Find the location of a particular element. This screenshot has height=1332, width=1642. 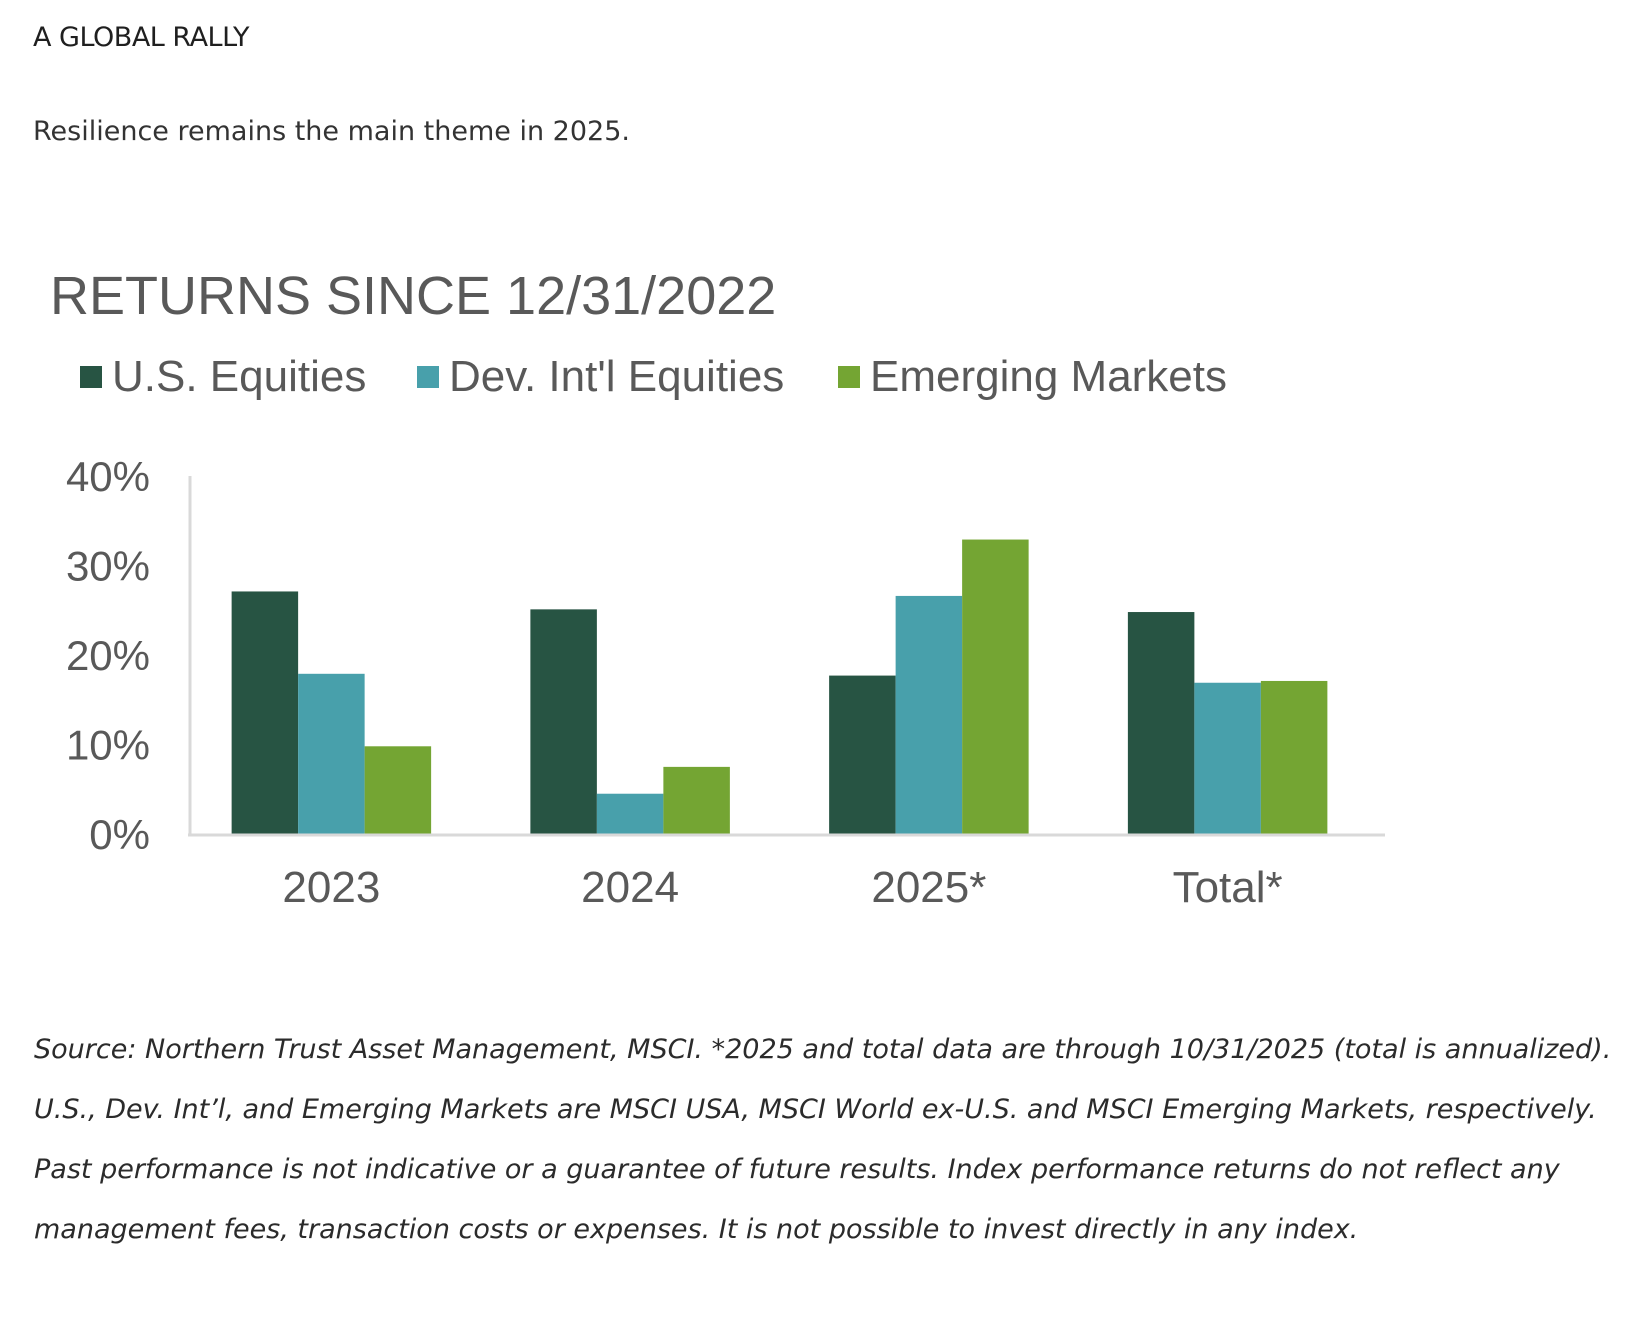

y-tick-label: 0% is located at coordinates (119, 834).